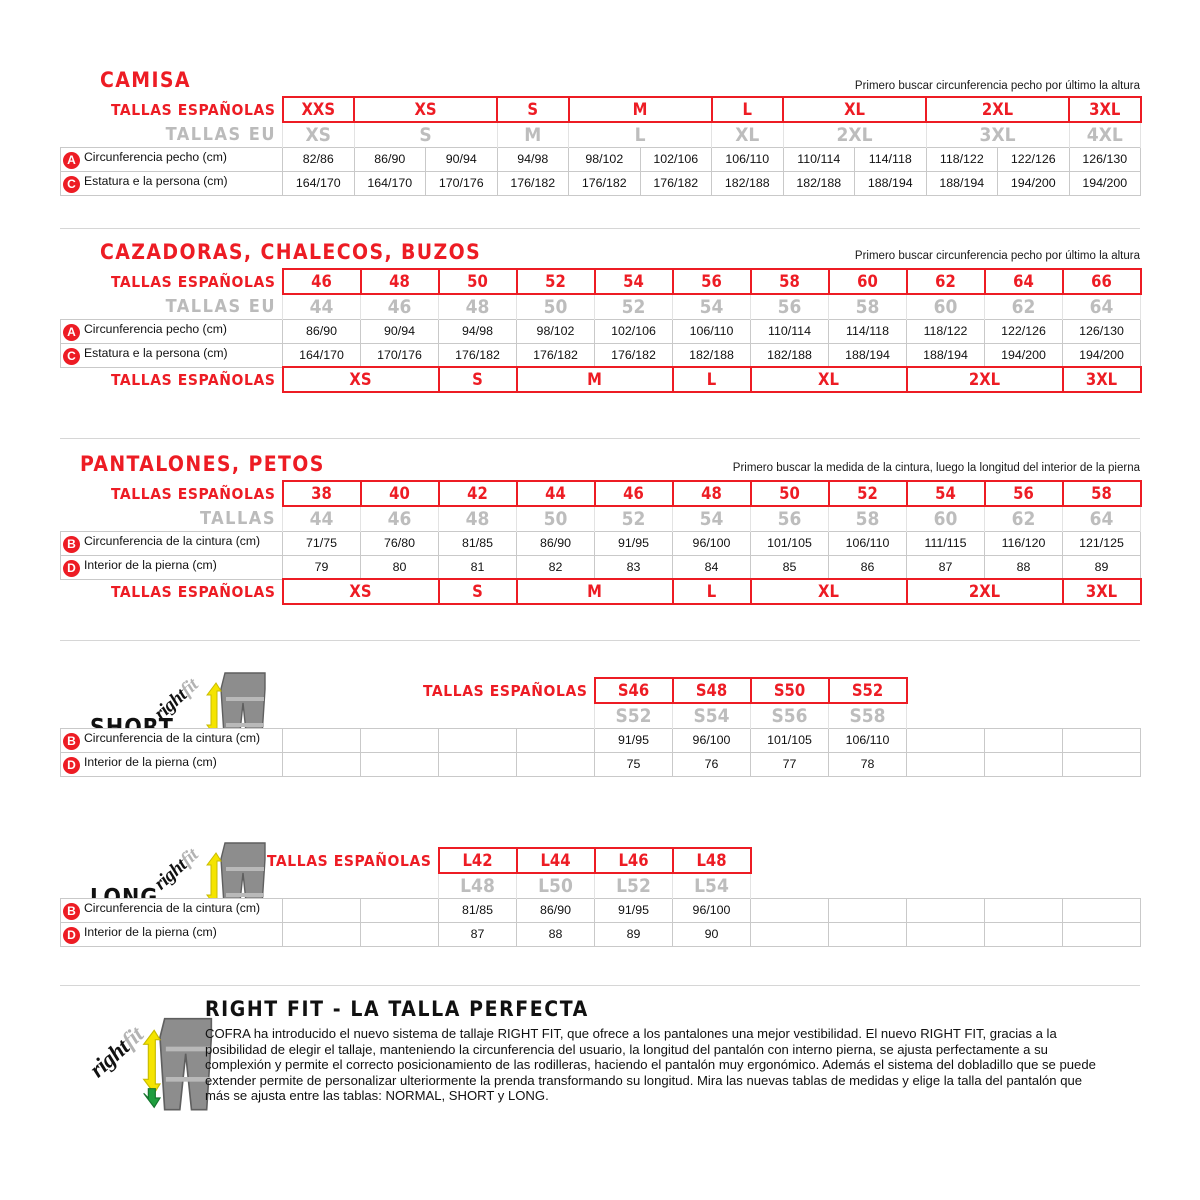 This screenshot has height=1200, width=1200. Describe the element at coordinates (349, 860) in the screenshot. I see `label-tallas-espanolas: TALLAS ESPAÑOLAS` at that location.